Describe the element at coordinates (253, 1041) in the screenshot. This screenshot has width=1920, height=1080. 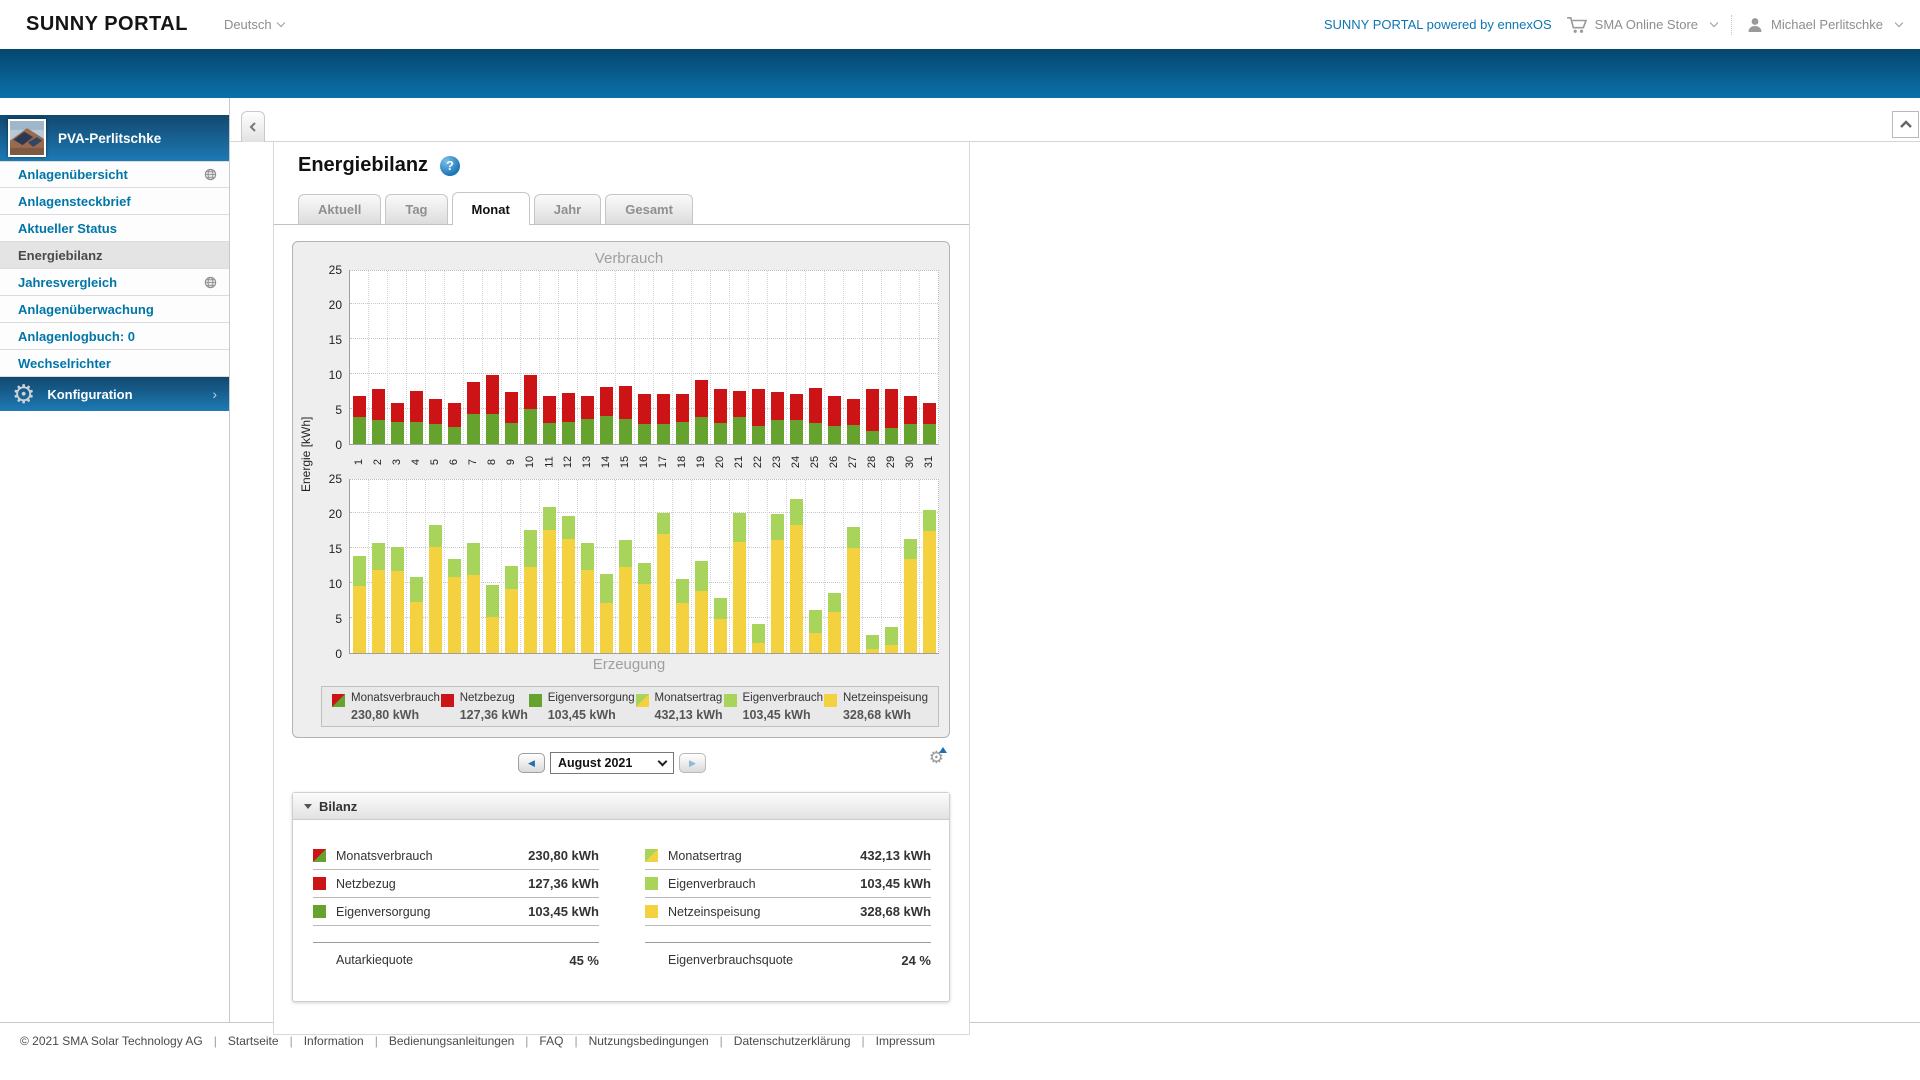
I see `footer-link-startseite: Startseite` at that location.